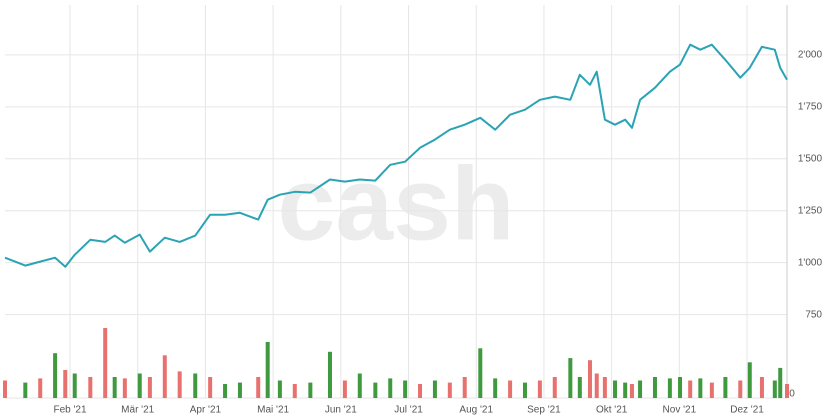 The height and width of the screenshot is (420, 830). I want to click on y-tick-label: 1'500, so click(810, 158).